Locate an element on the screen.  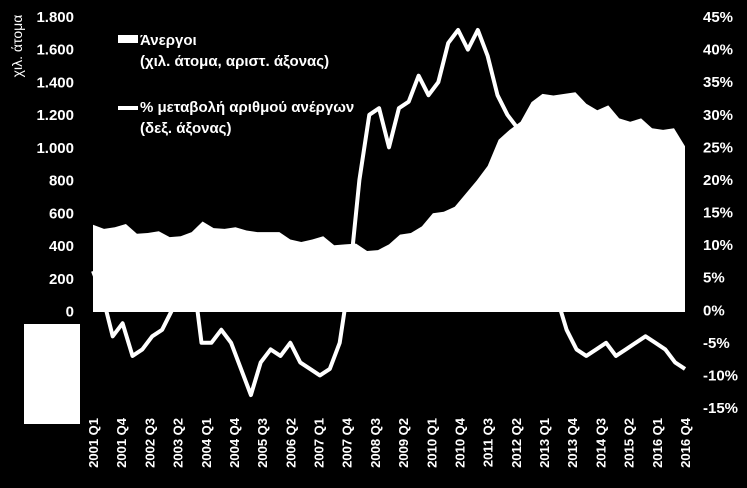
y-left-tick-label: 200 is located at coordinates (61, 279).